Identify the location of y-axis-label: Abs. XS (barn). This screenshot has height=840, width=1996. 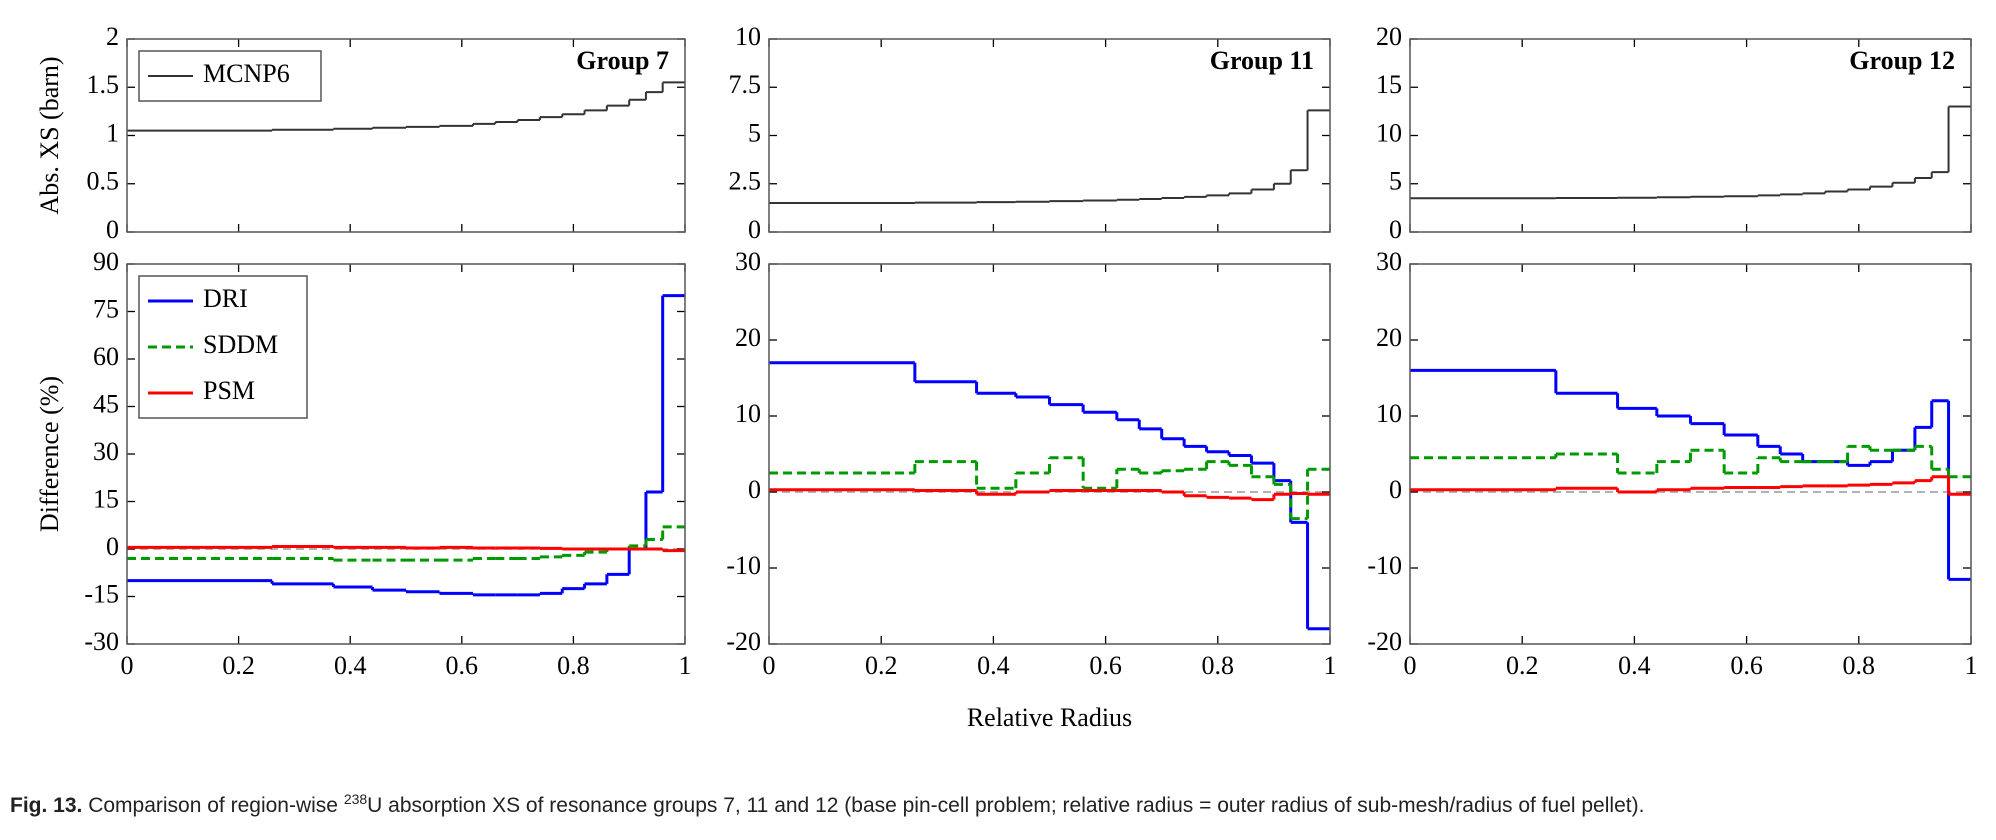
(49, 135).